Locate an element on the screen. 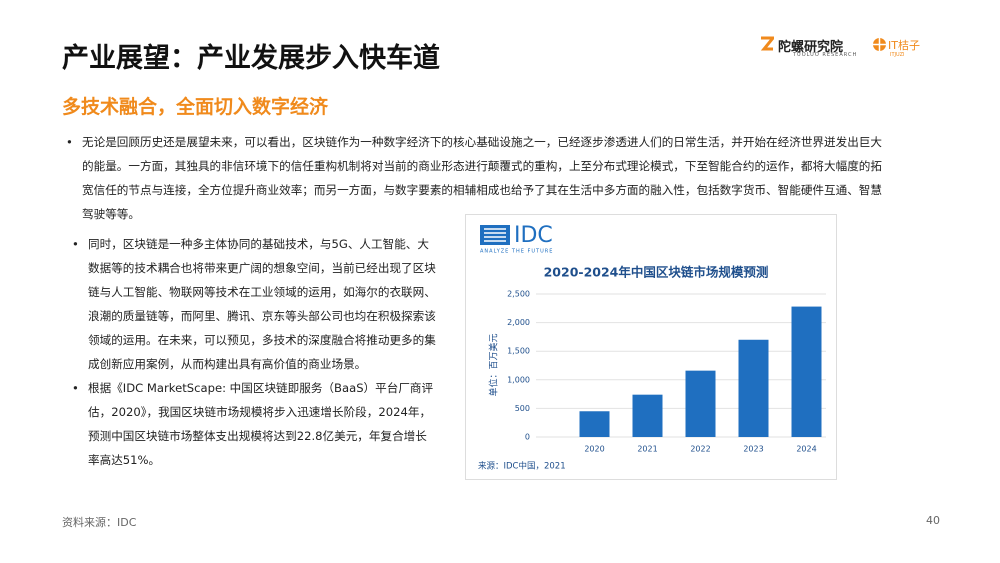 This screenshot has height=563, width=1000. logo-lines is located at coordinates (495, 235).